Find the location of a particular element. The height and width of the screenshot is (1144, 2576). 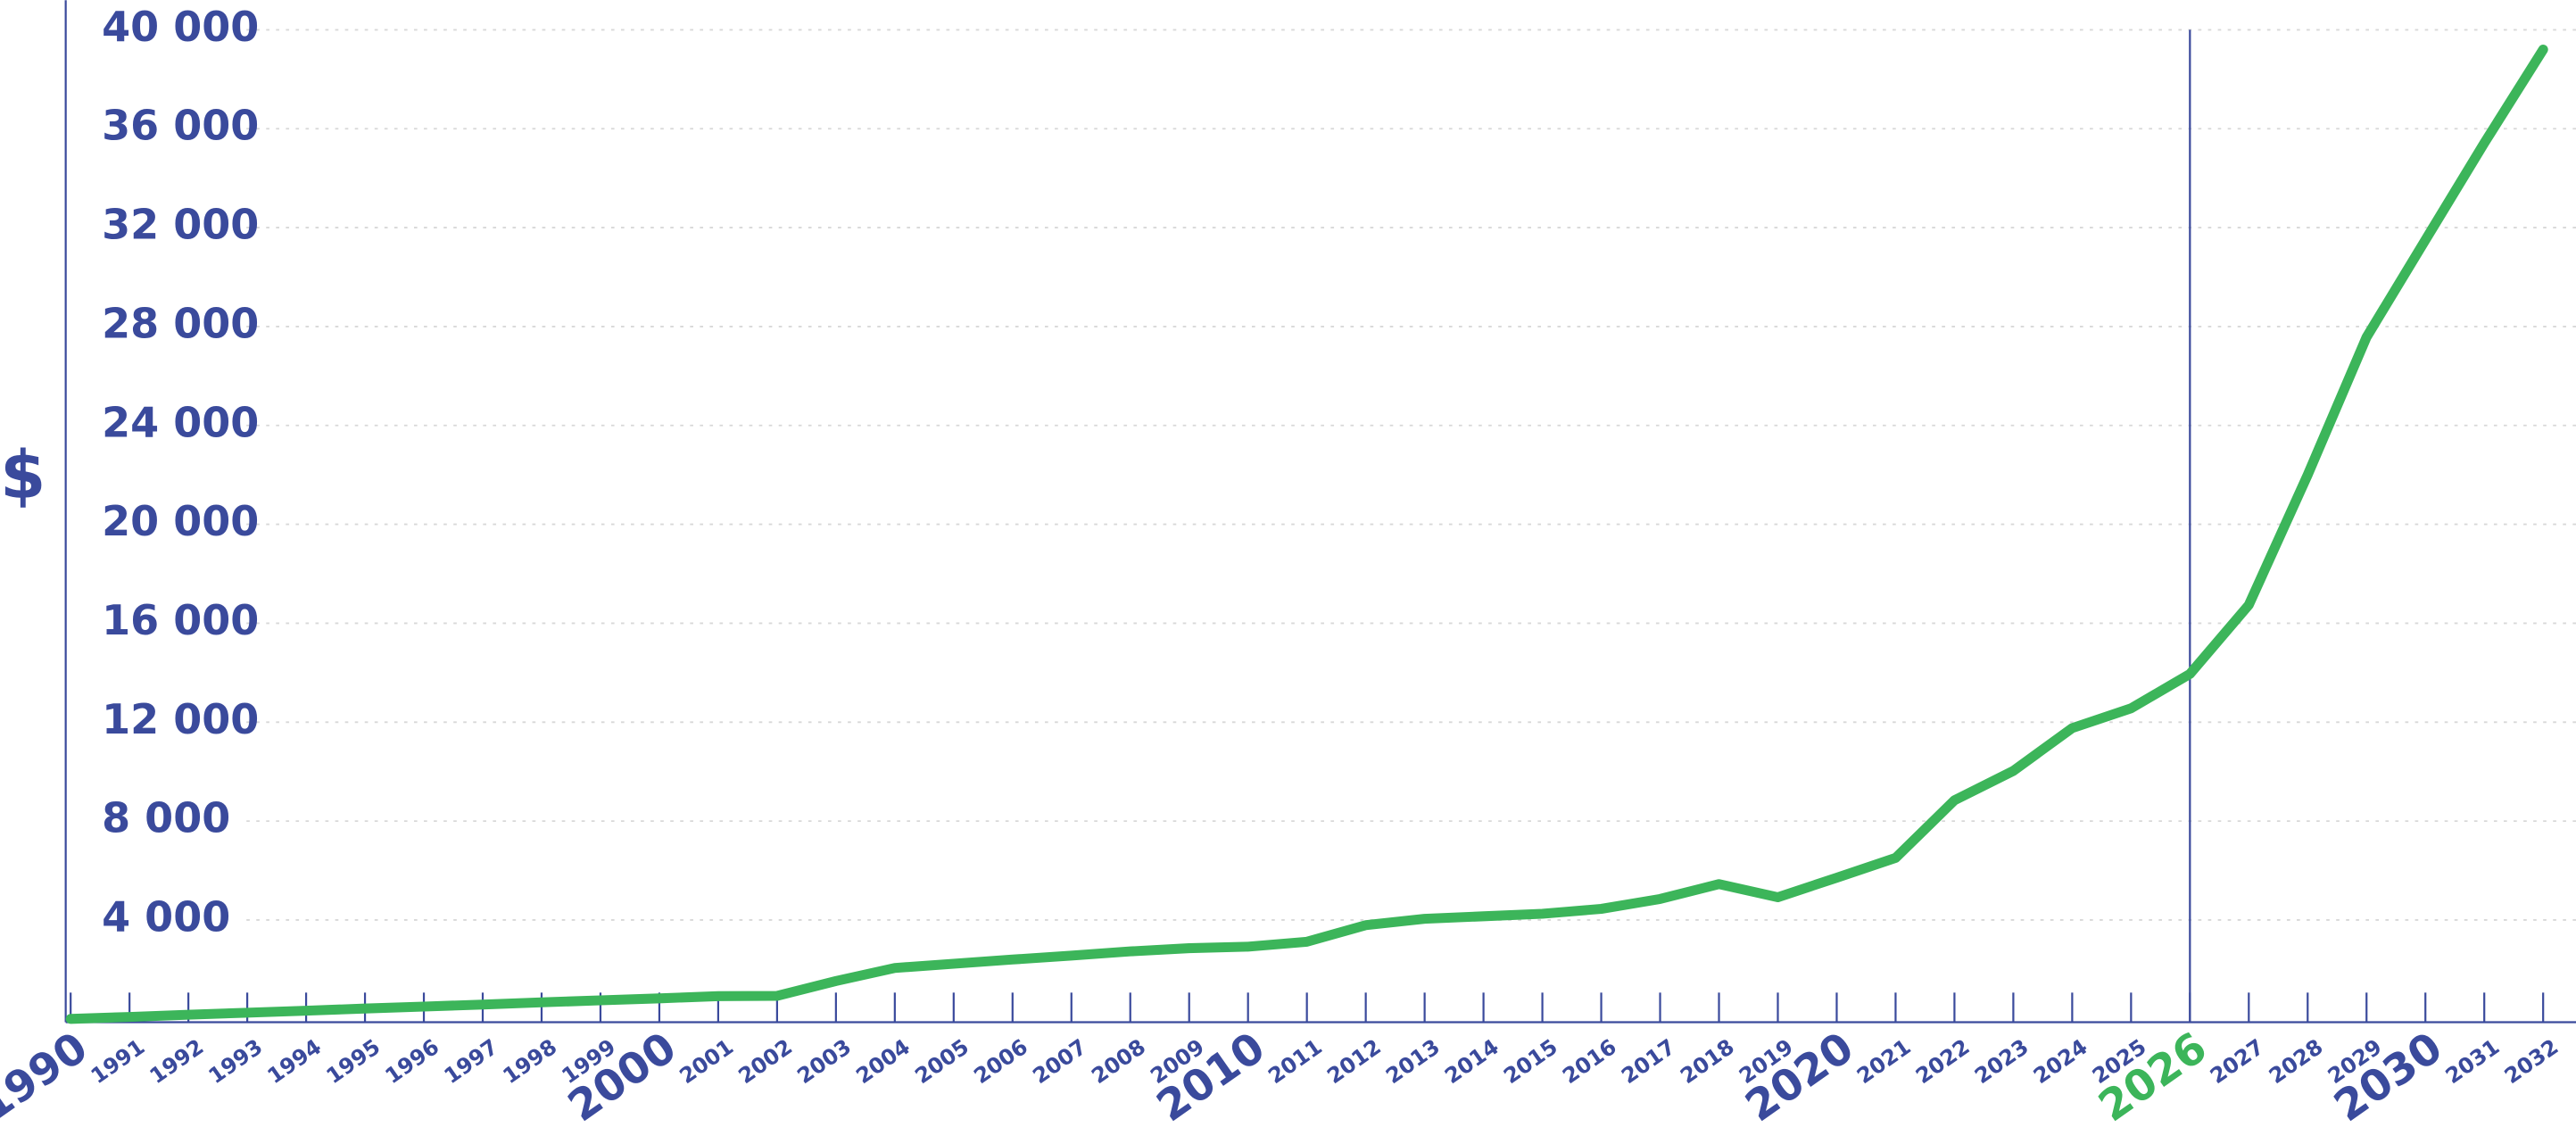

x-tick-label: 1997 is located at coordinates (471, 1061).